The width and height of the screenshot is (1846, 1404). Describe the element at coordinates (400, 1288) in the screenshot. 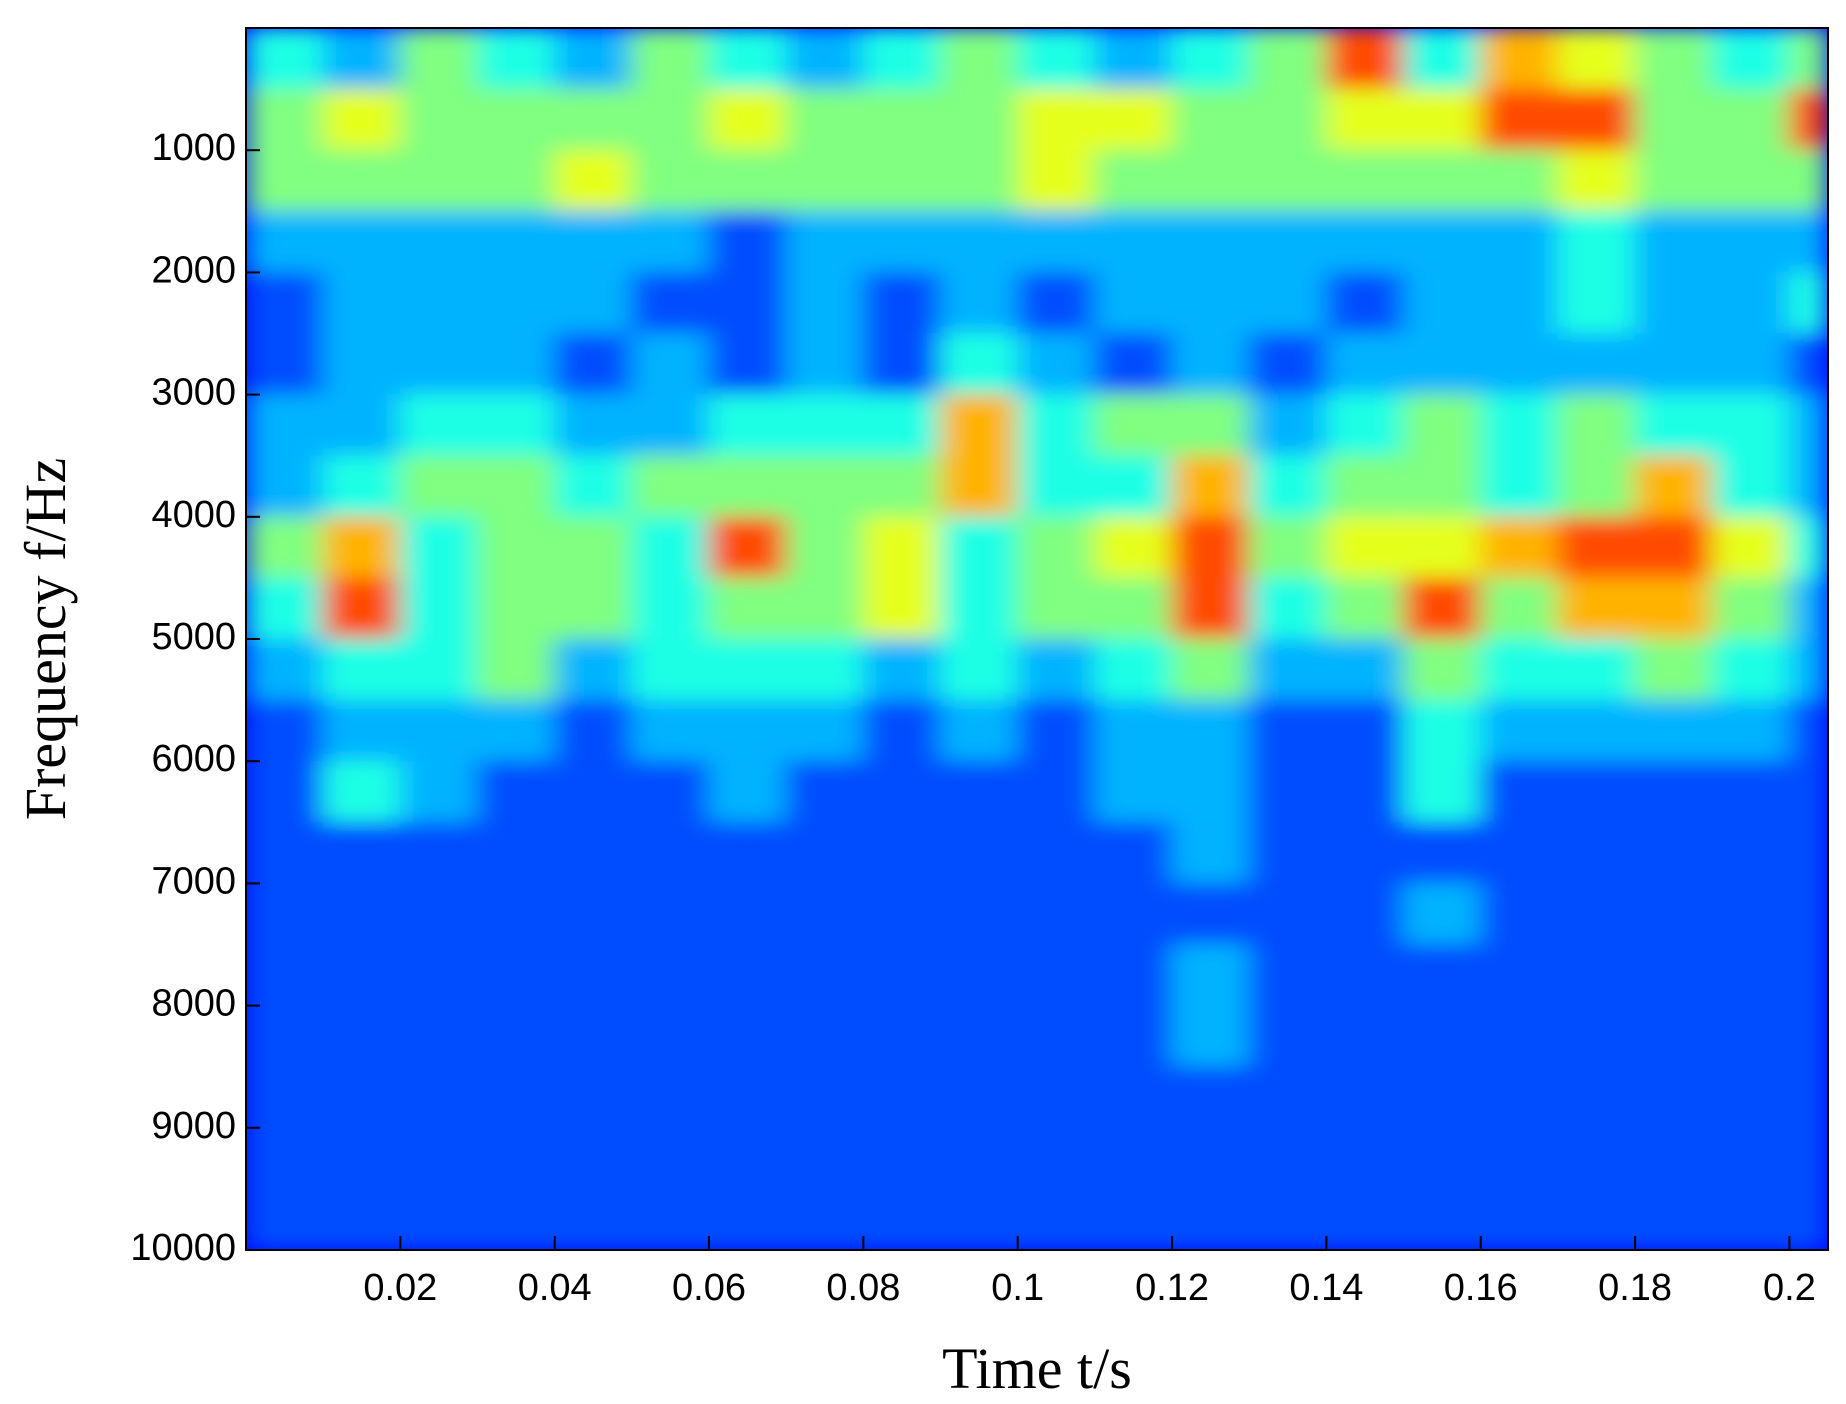

I see `x-tick-label: 0.02` at that location.